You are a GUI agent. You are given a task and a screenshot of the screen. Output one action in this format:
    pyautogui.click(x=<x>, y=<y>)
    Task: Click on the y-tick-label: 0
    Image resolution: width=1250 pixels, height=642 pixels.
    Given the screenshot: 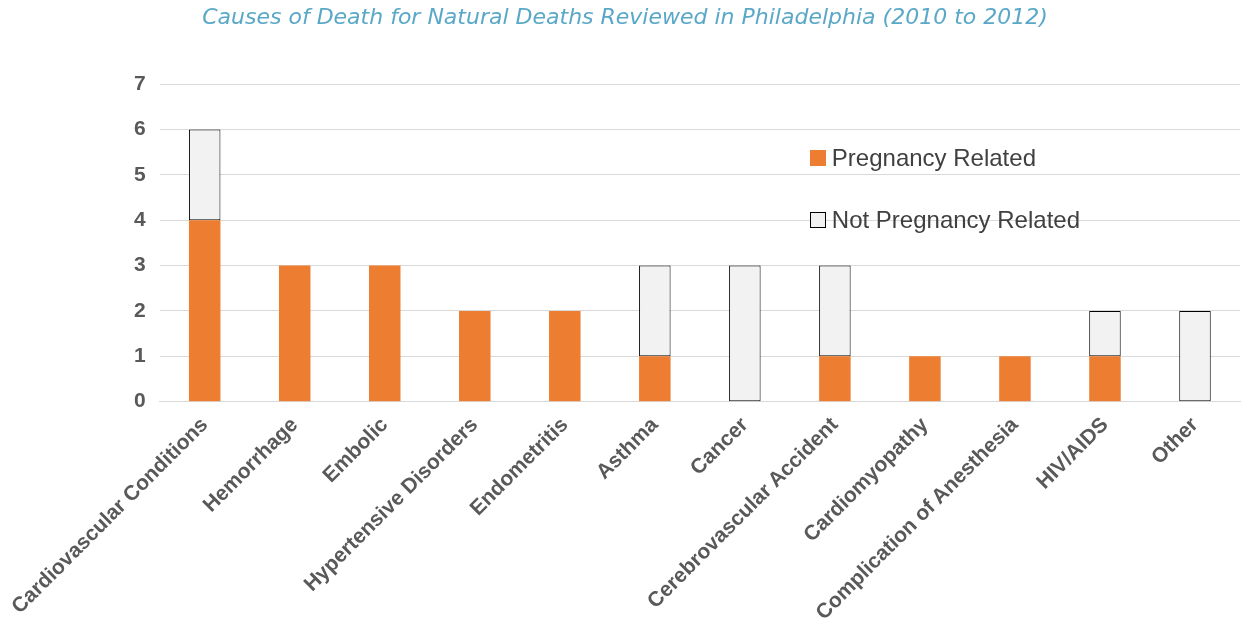 What is the action you would take?
    pyautogui.click(x=139, y=400)
    